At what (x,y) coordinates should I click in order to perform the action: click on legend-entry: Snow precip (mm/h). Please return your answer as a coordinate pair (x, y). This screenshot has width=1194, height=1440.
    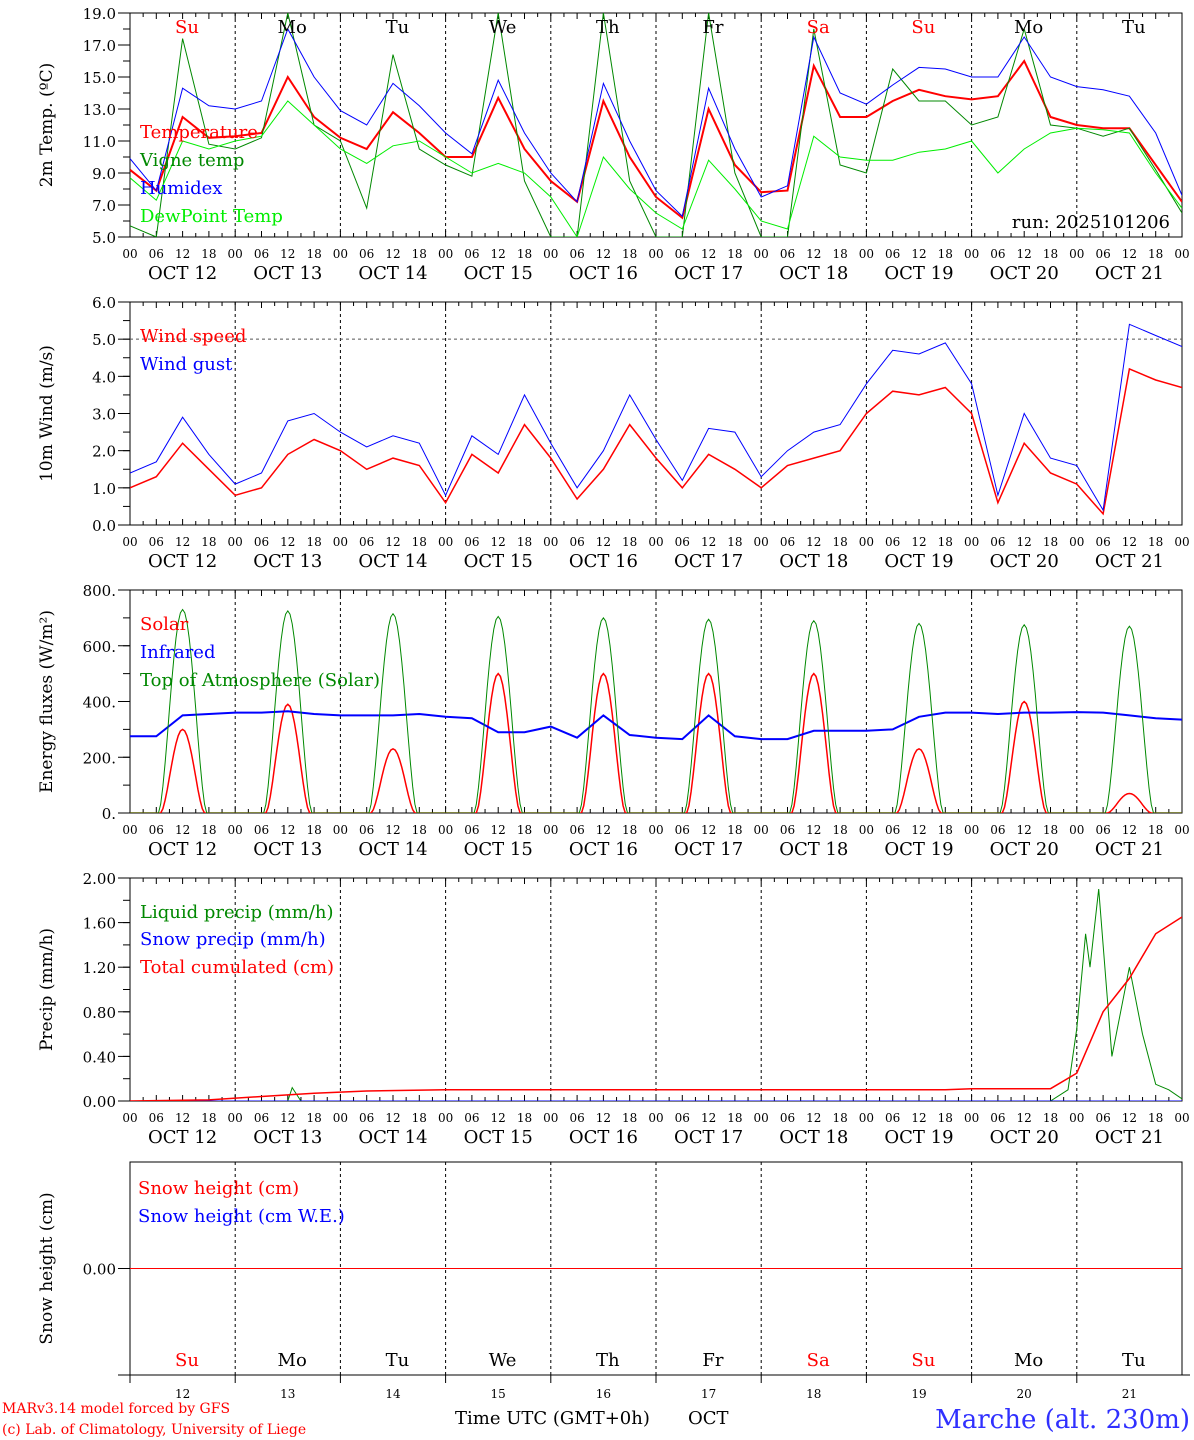
    Looking at the image, I should click on (233, 939).